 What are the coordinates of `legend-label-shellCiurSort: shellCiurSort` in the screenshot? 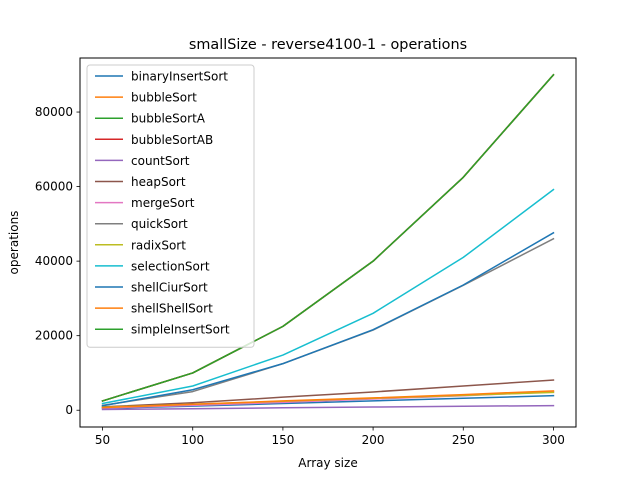 It's located at (169, 288).